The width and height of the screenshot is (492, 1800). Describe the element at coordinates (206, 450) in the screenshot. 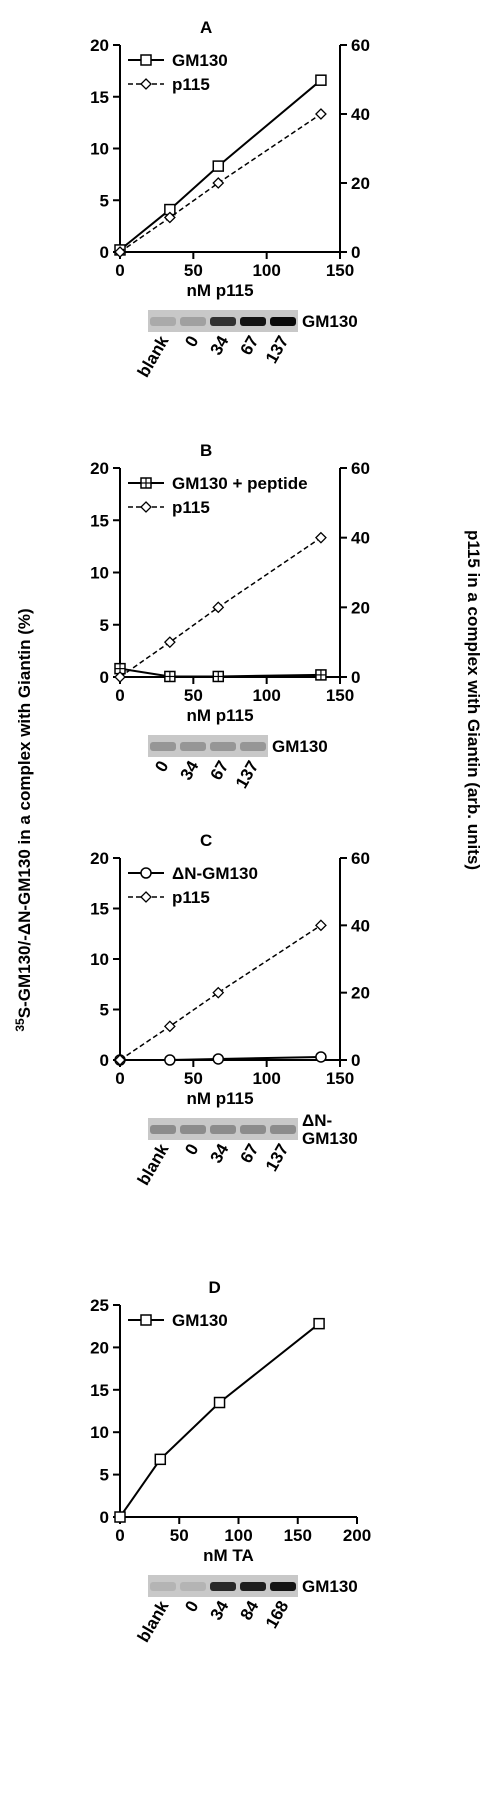

I see `panel-letter: B` at that location.